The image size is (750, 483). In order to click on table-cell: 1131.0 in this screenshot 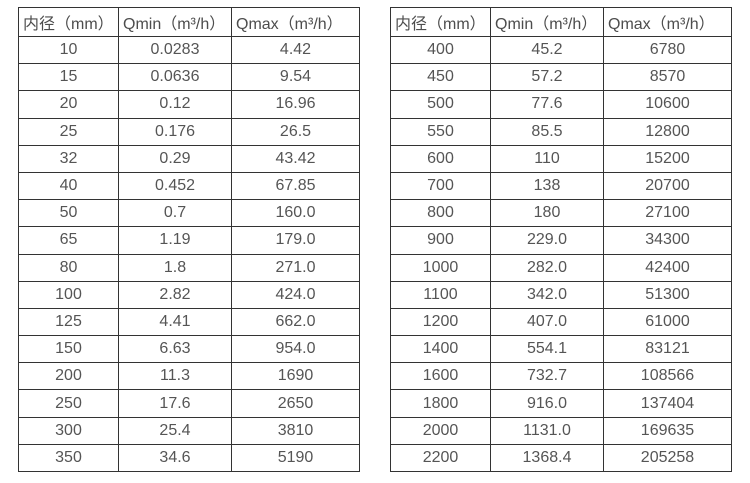, I will do `click(547, 430)`.